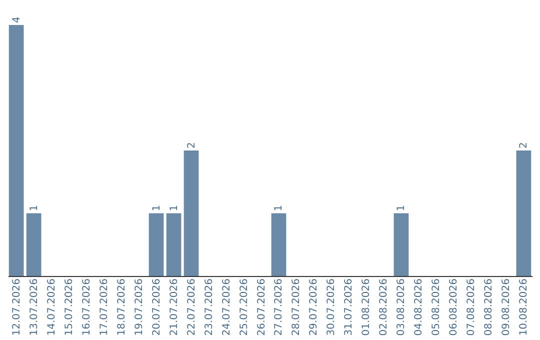  Describe the element at coordinates (244, 307) in the screenshot. I see `x-tick-label: 25.07.2026` at that location.